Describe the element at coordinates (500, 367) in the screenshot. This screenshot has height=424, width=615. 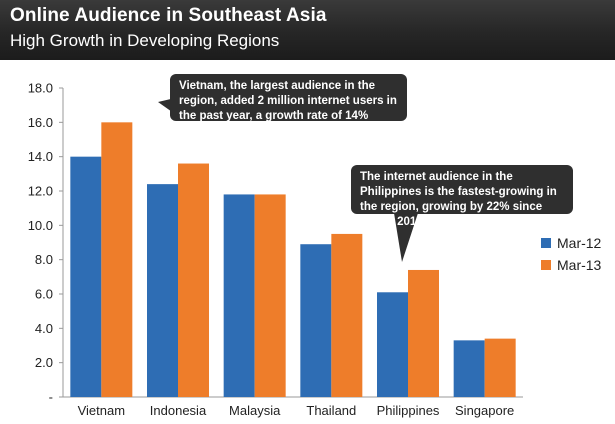
I see `bar-mar-13-singapore` at that location.